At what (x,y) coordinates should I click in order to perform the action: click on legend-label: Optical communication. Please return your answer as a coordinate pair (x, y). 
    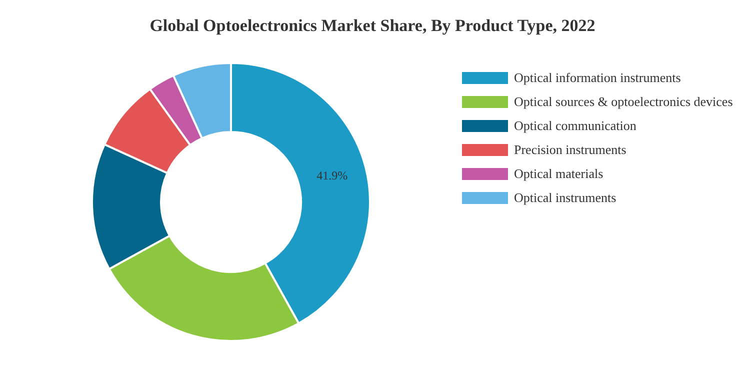
    Looking at the image, I should click on (575, 126).